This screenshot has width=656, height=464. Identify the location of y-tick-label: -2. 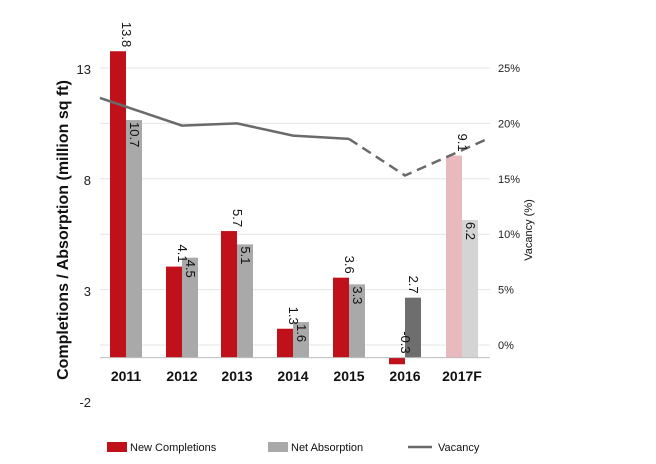
(85, 402).